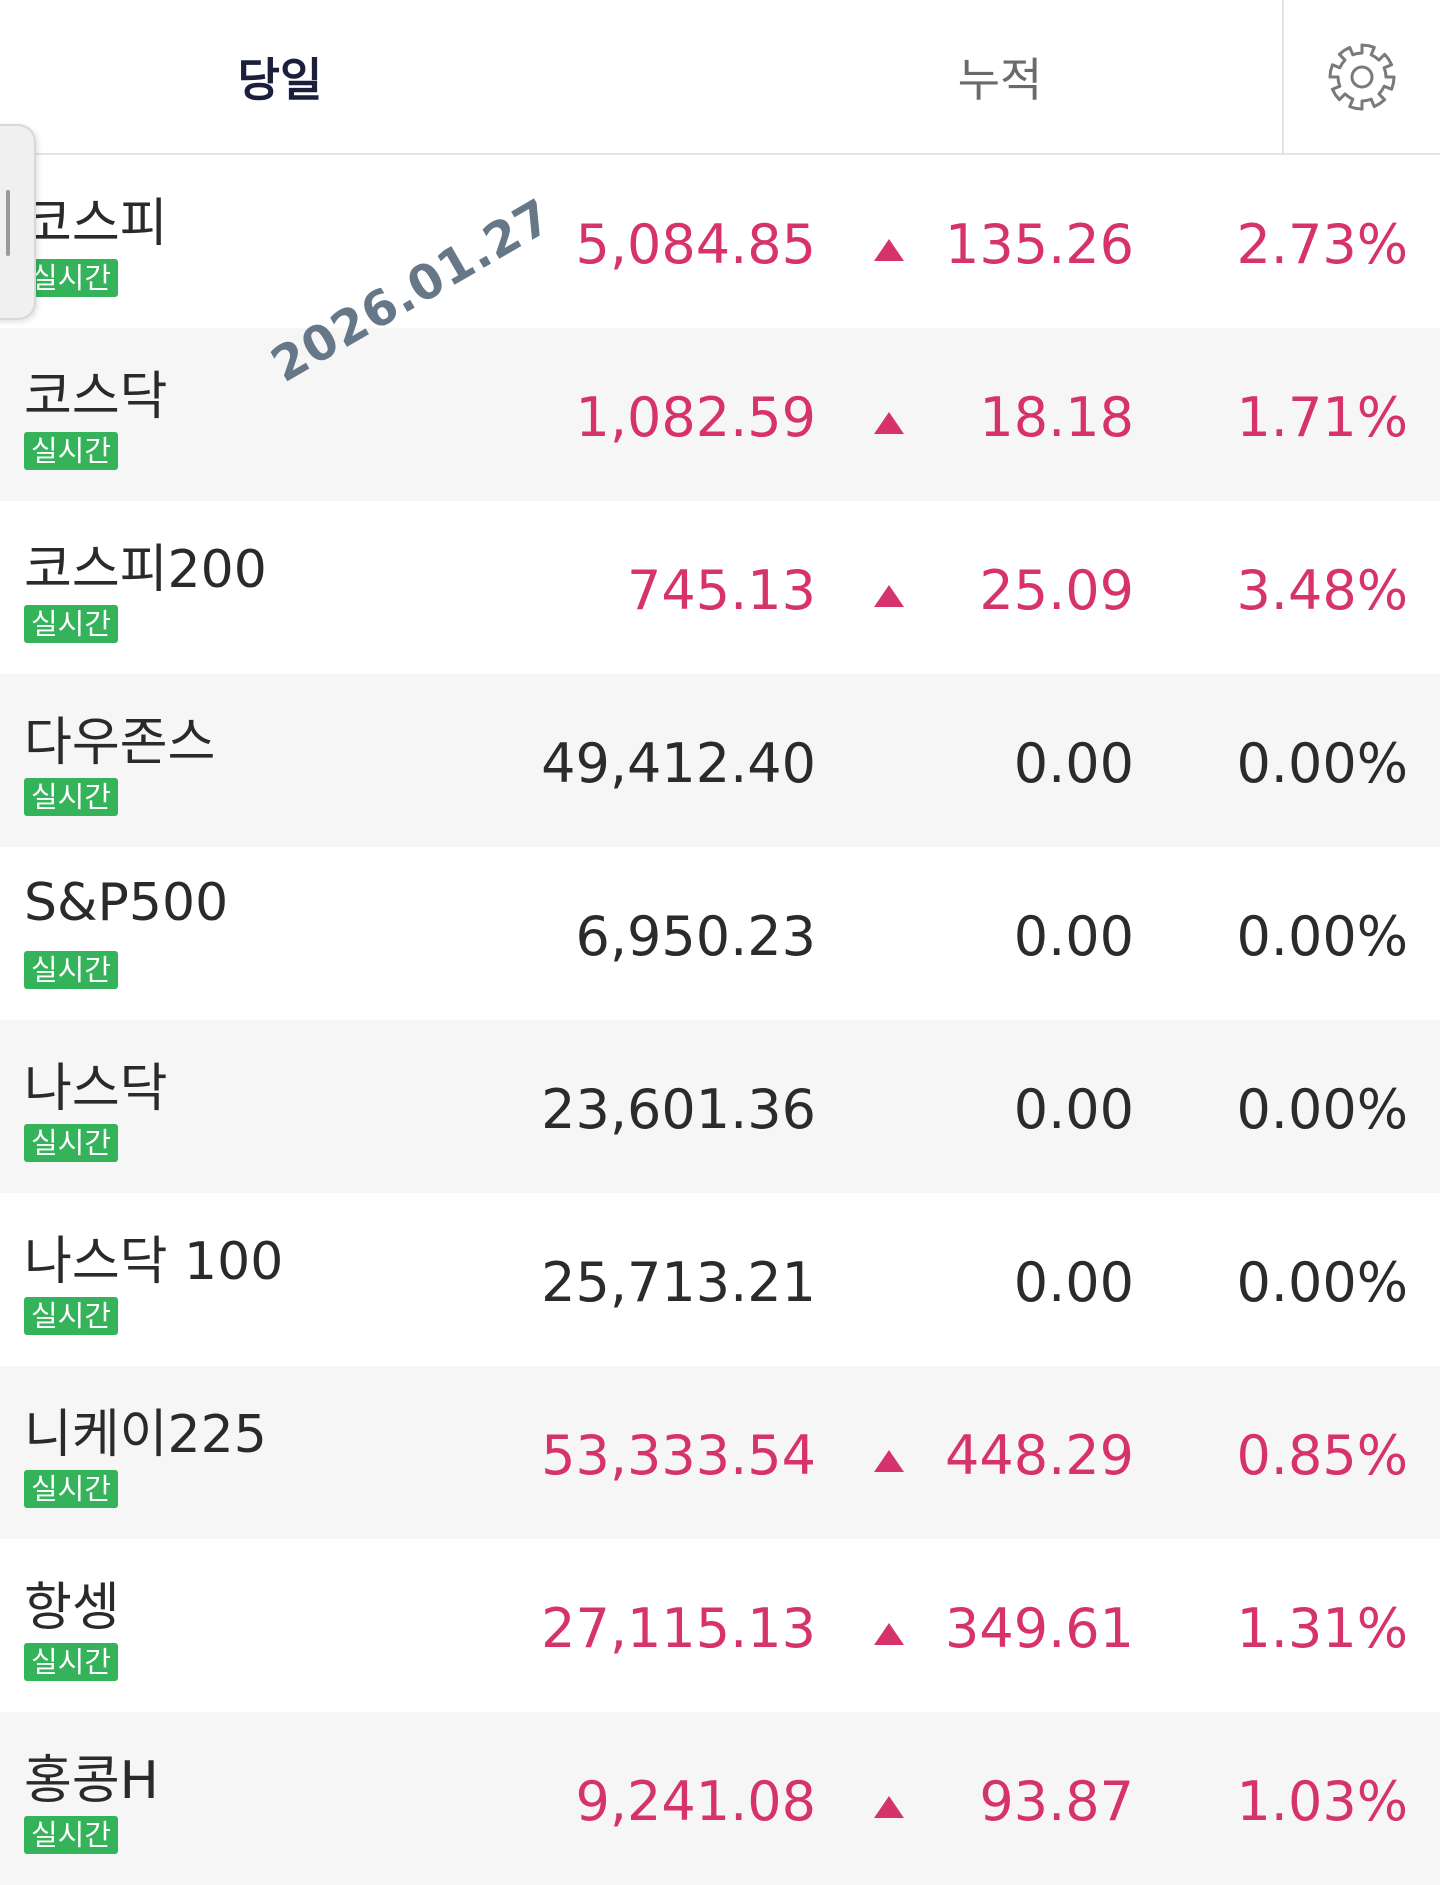 The width and height of the screenshot is (1440, 1885). Describe the element at coordinates (695, 417) in the screenshot. I see `index-value: 1,082.59` at that location.